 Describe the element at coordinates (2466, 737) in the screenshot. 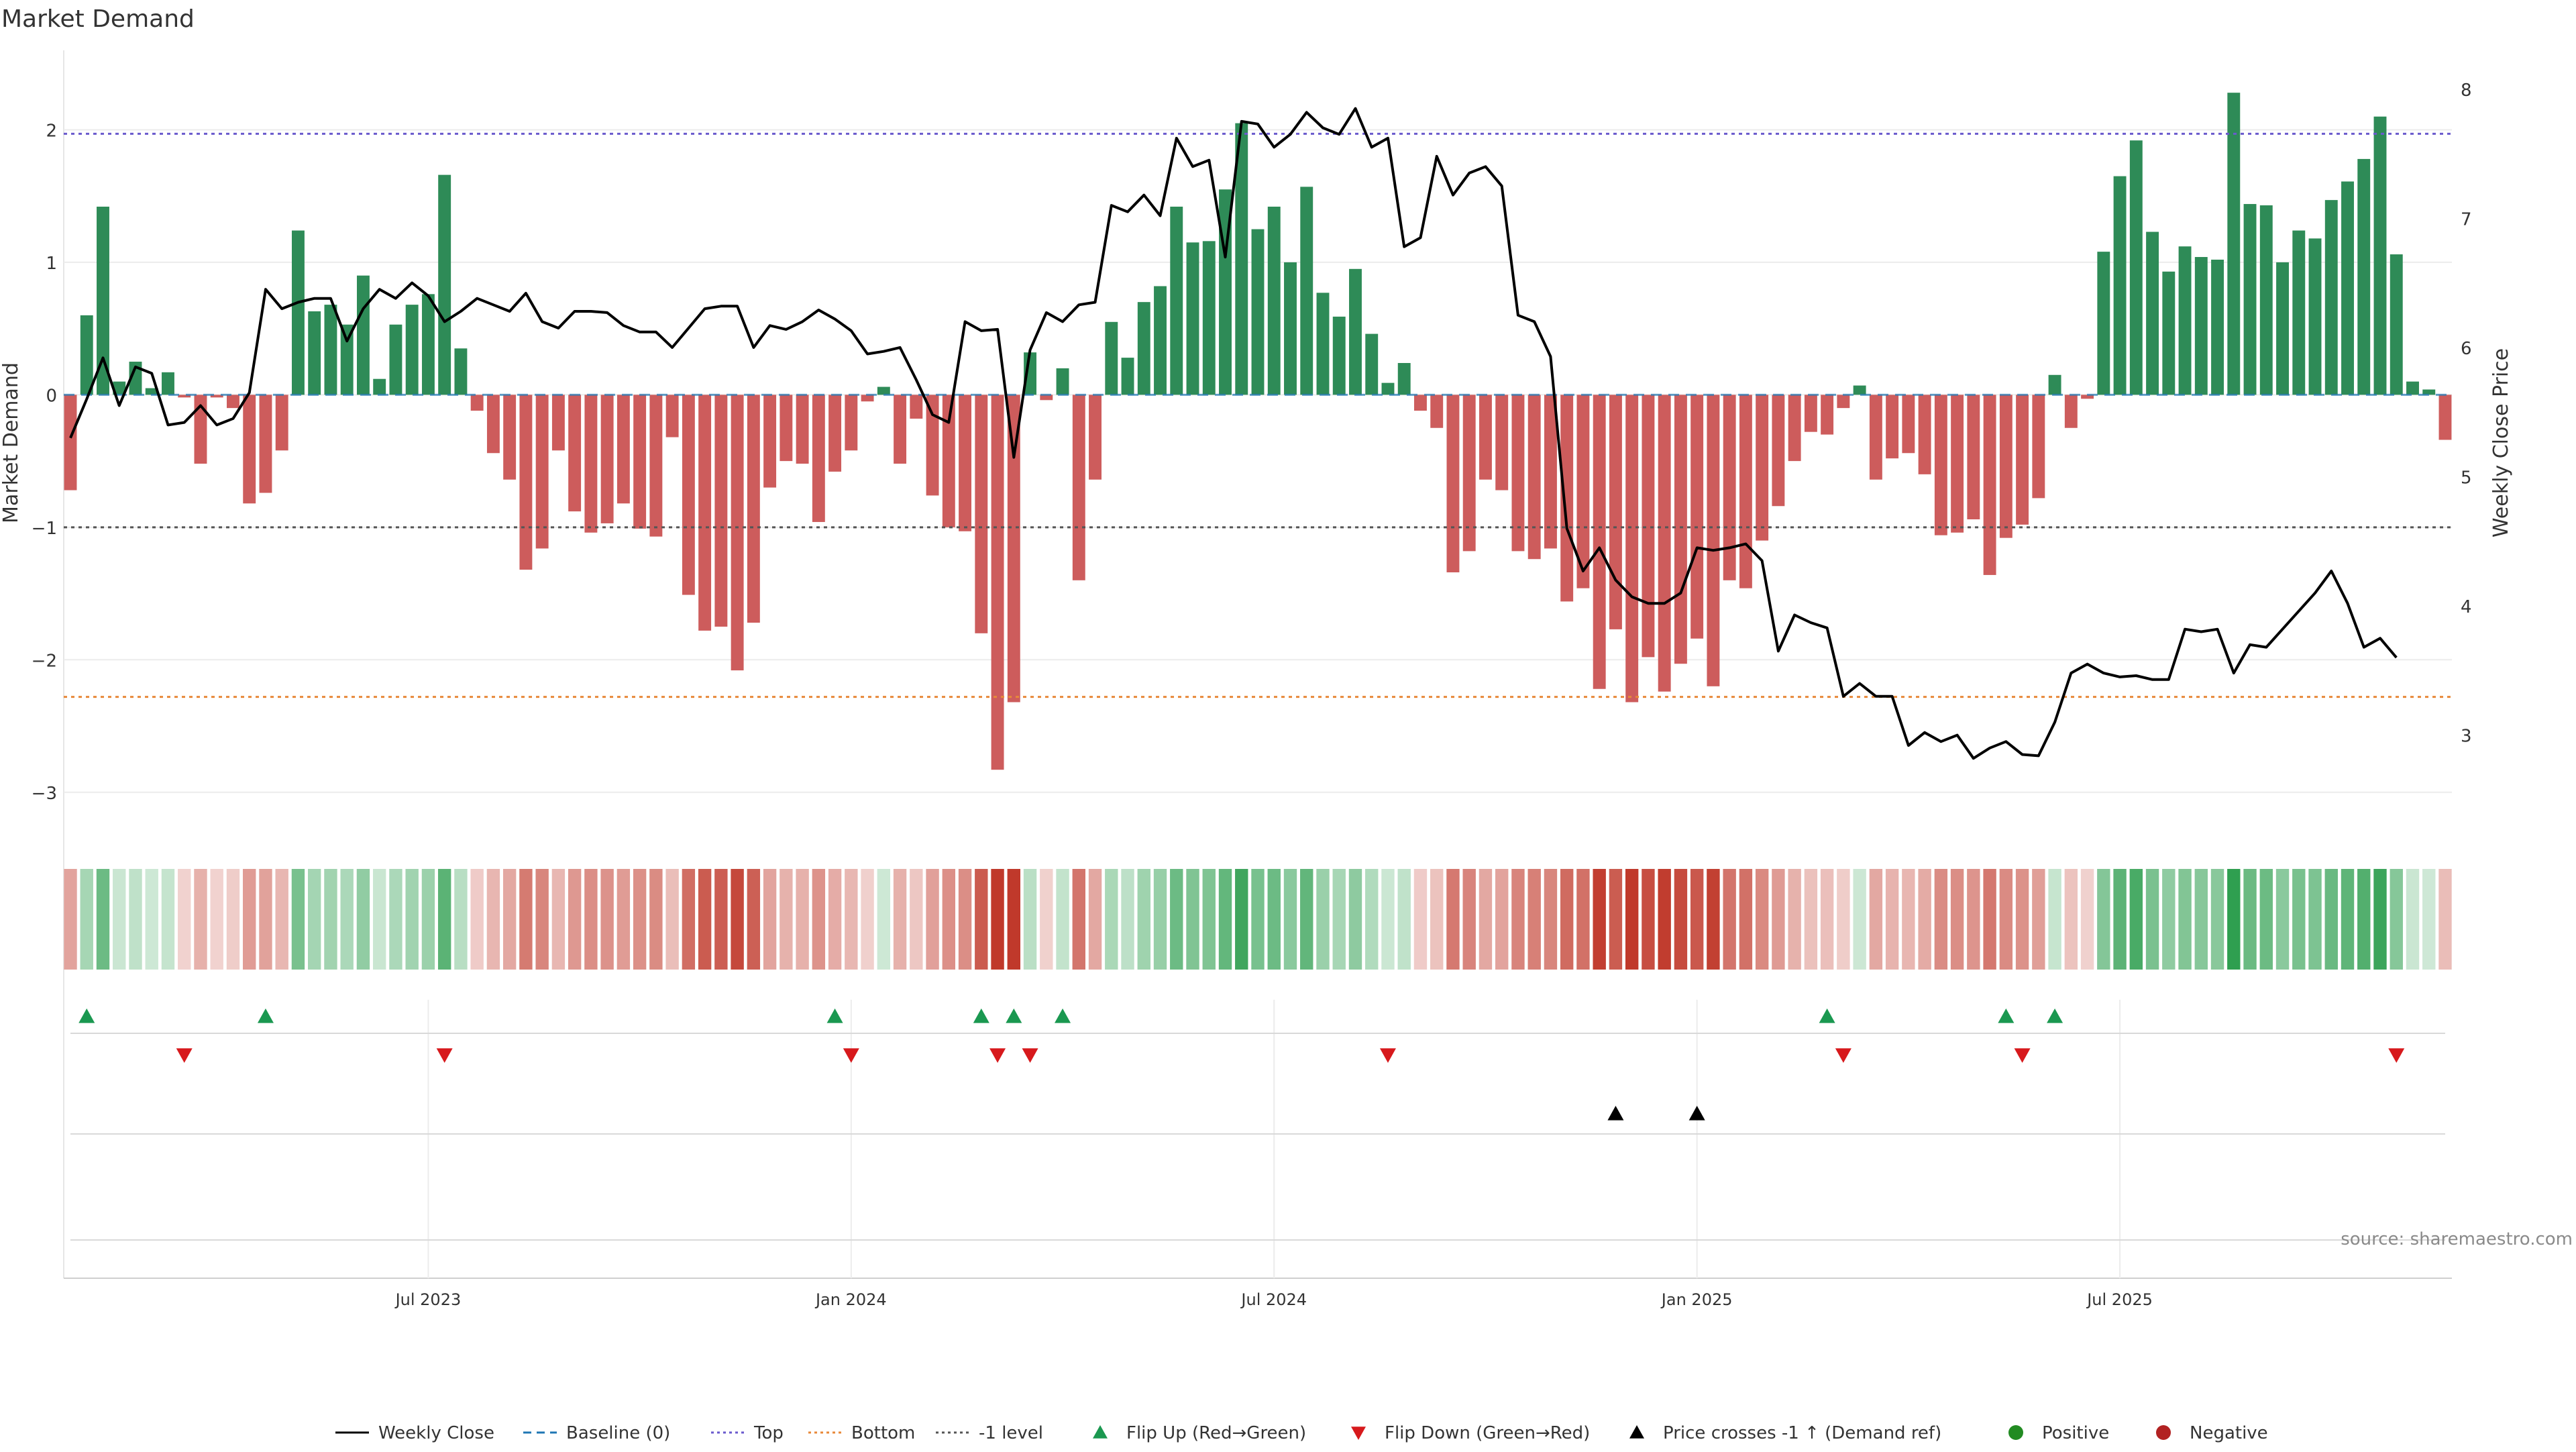

I see `y2-tick-label: 3` at that location.